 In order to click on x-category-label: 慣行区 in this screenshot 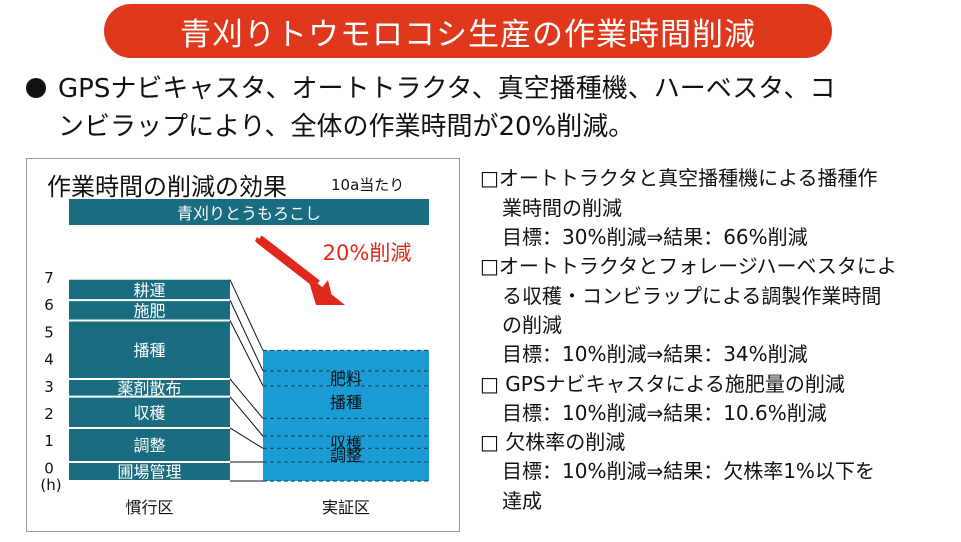, I will do `click(149, 507)`.